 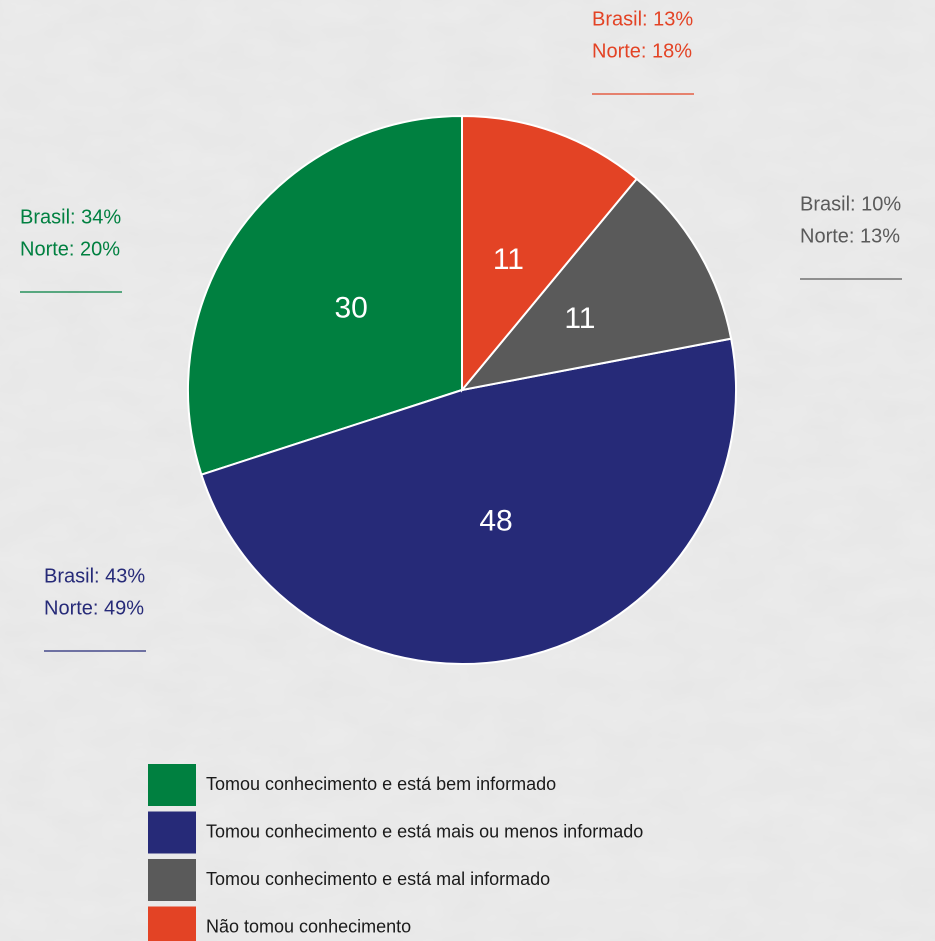 I want to click on annotation: Norte: 49%, so click(x=94, y=608).